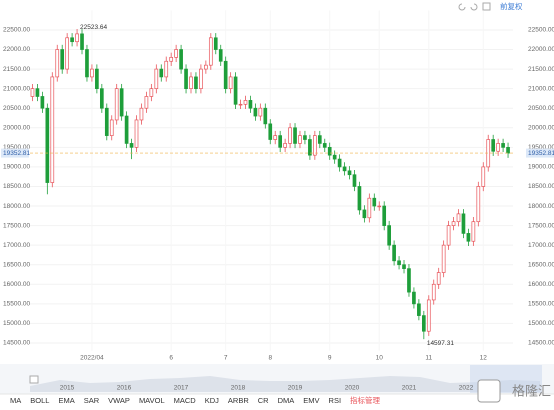 This screenshot has width=554, height=410. Describe the element at coordinates (541, 323) in the screenshot. I see `y-tick-label-right: 15000.00` at that location.